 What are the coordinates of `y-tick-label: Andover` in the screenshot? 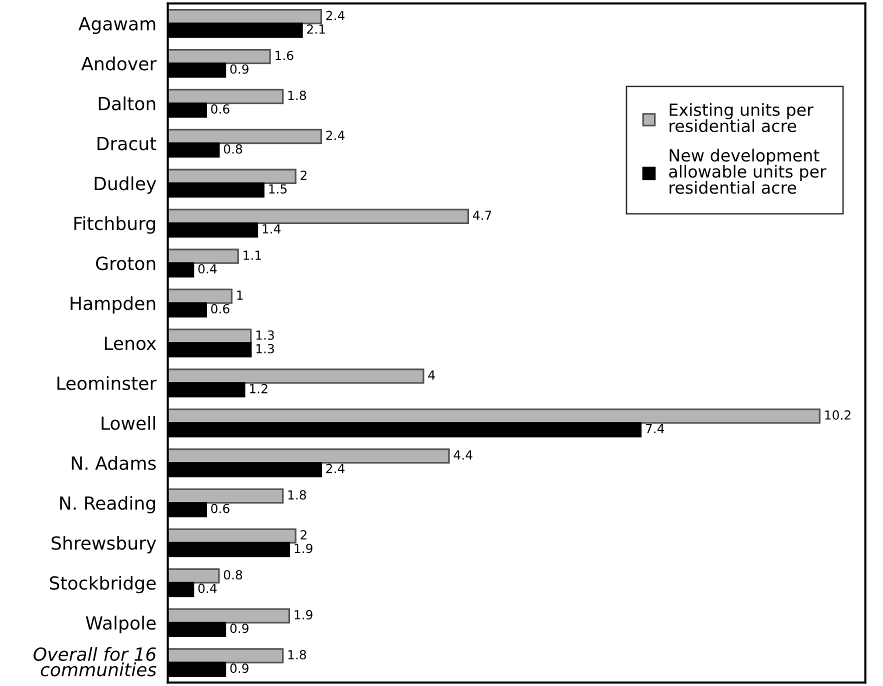 It's located at (119, 63).